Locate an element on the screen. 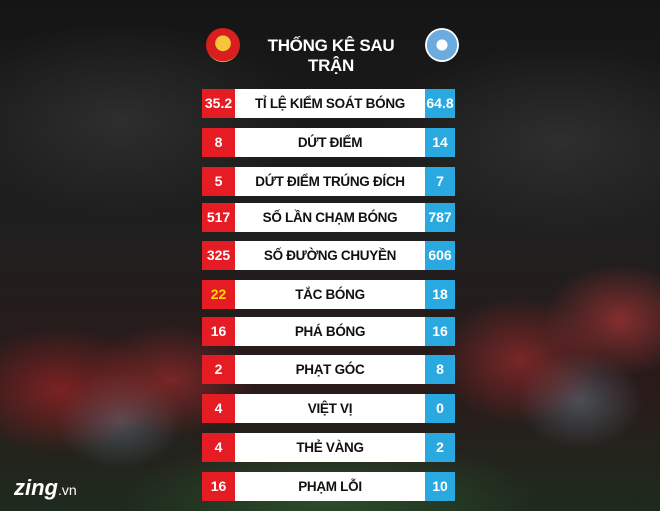  away-value: 0 is located at coordinates (440, 408).